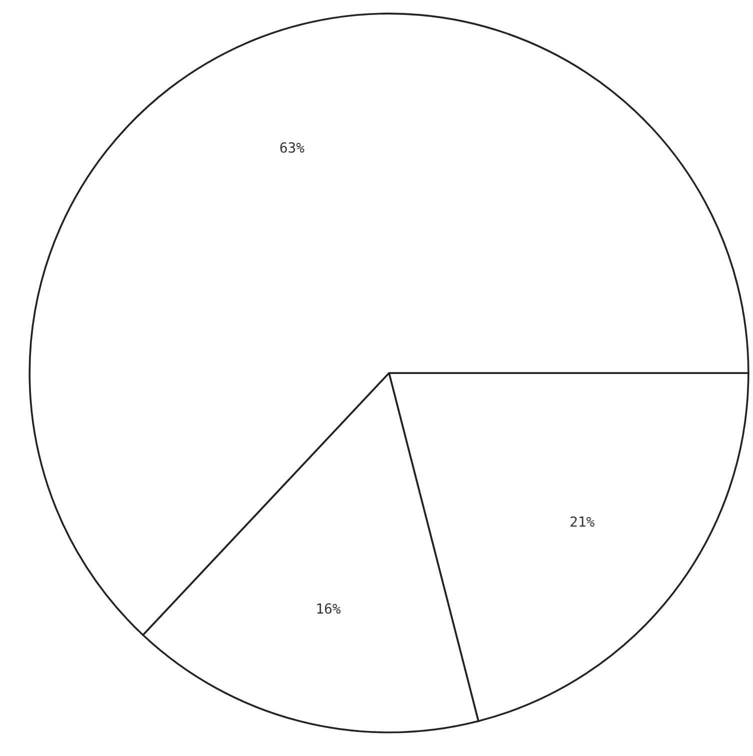 This screenshot has height=756, width=753. I want to click on data-label: 63%, so click(292, 147).